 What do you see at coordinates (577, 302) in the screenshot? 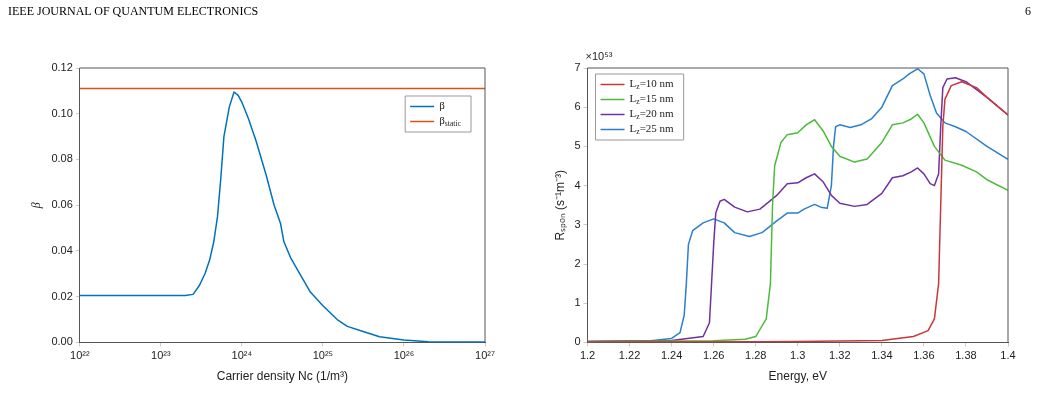
I see `y-tick-label: 1` at bounding box center [577, 302].